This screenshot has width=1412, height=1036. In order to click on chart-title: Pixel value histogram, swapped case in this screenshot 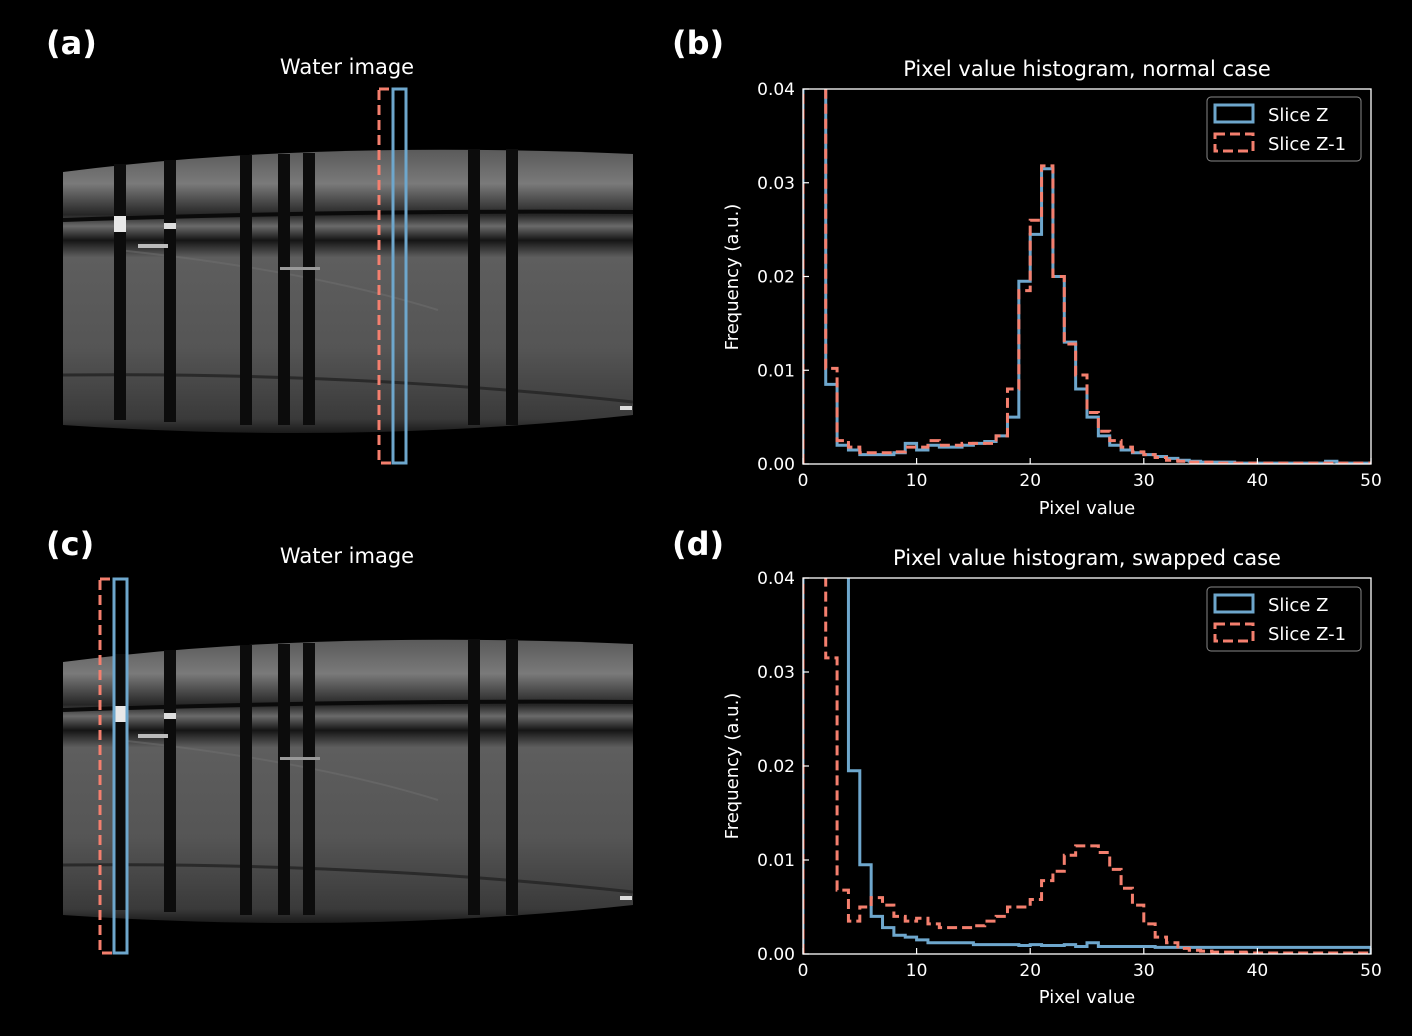, I will do `click(1087, 558)`.